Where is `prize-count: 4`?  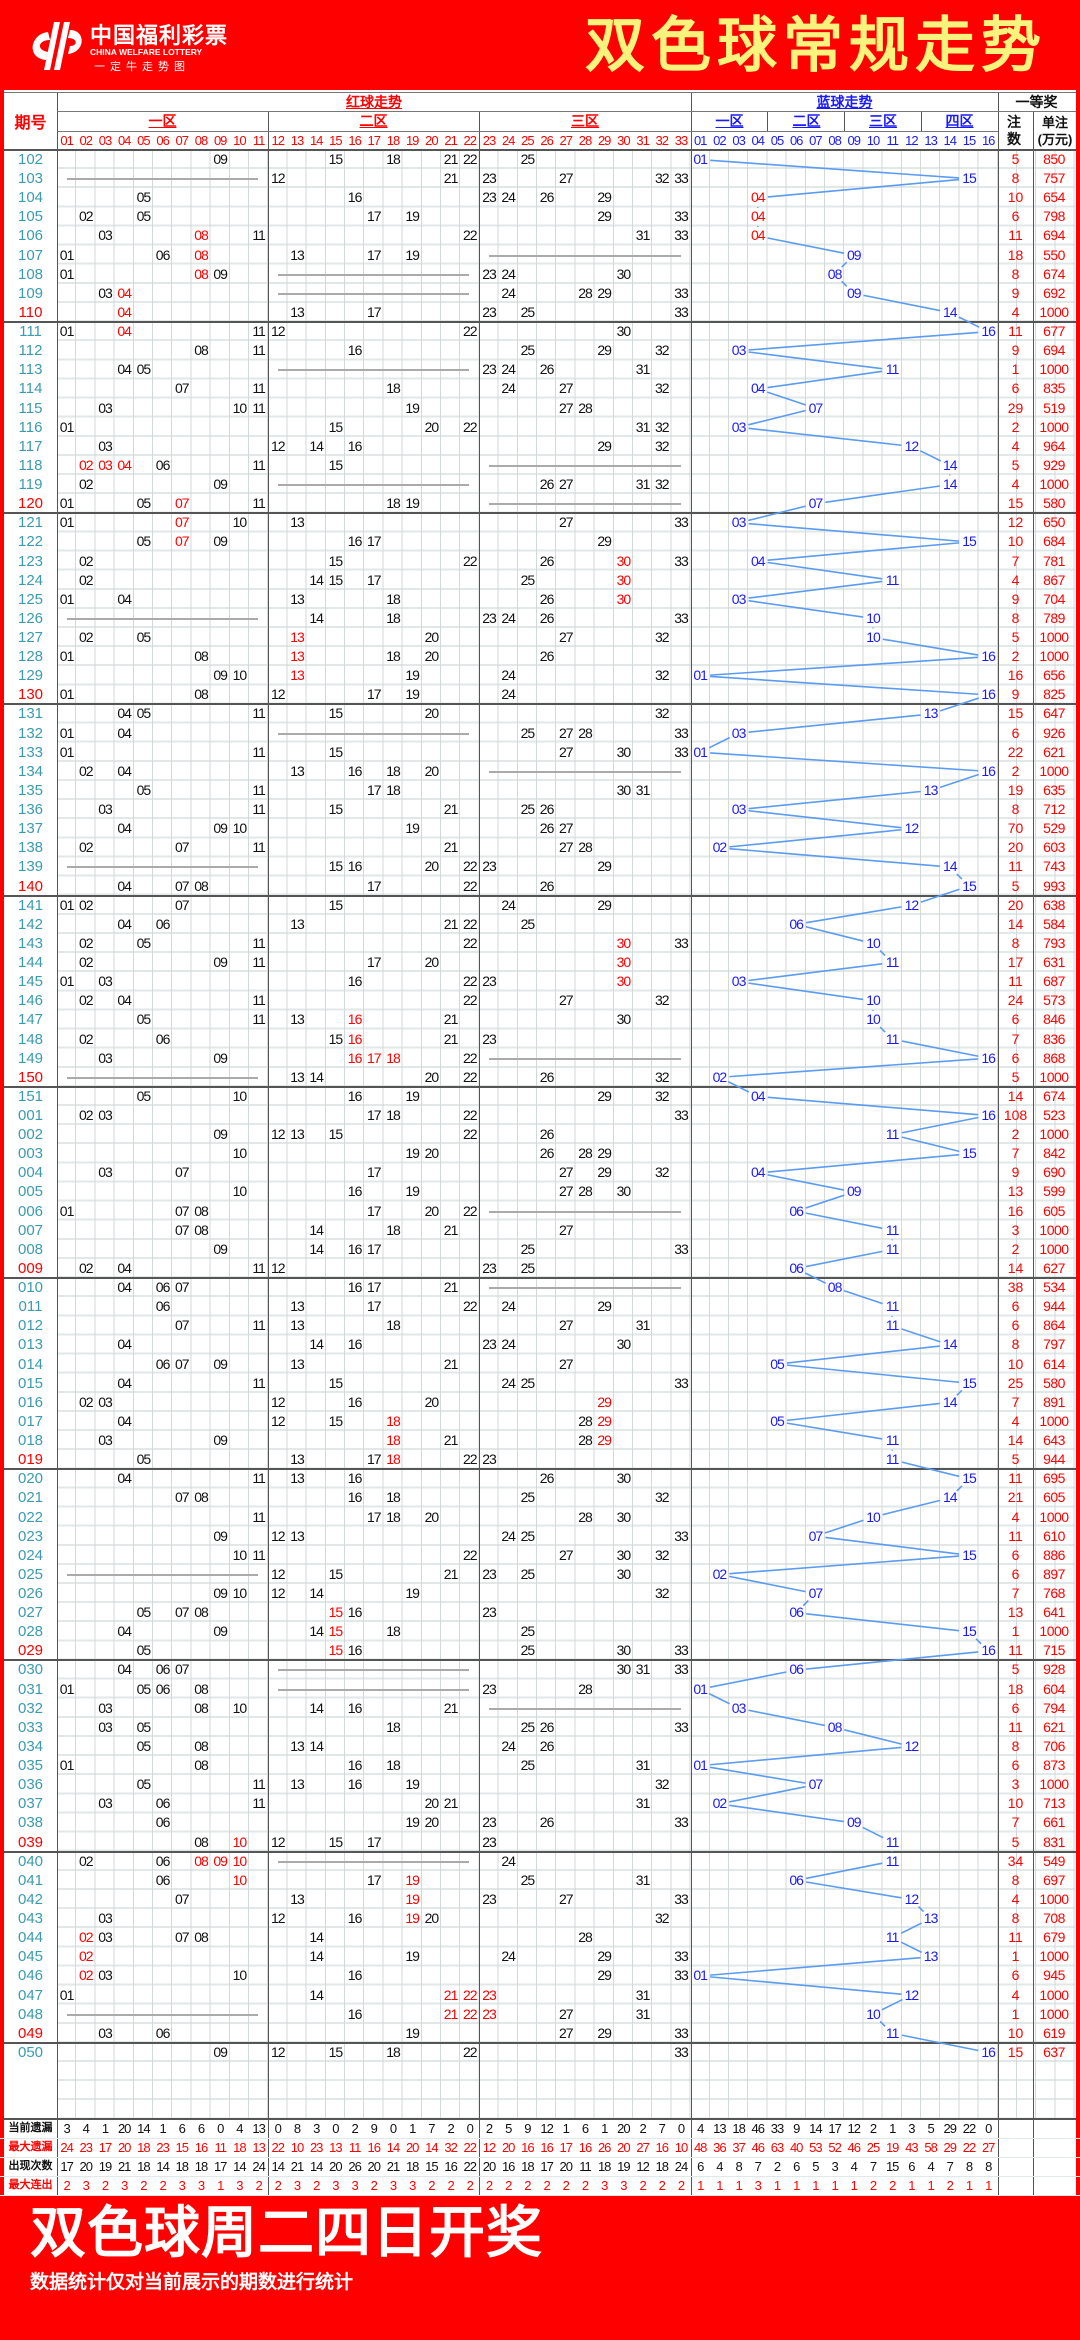
prize-count: 4 is located at coordinates (1015, 1420).